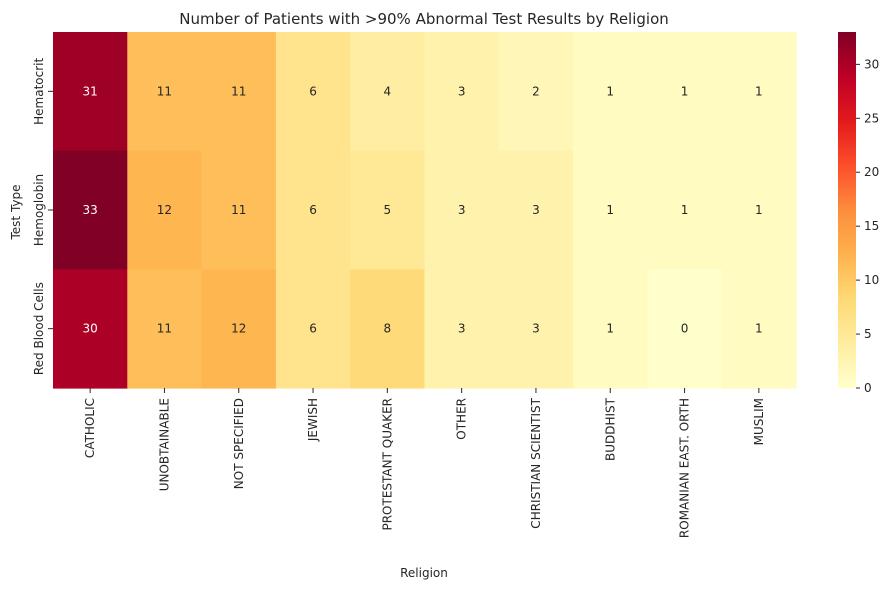 The width and height of the screenshot is (896, 590). What do you see at coordinates (39, 210) in the screenshot?
I see `y-tick-label: Hemoglobin` at bounding box center [39, 210].